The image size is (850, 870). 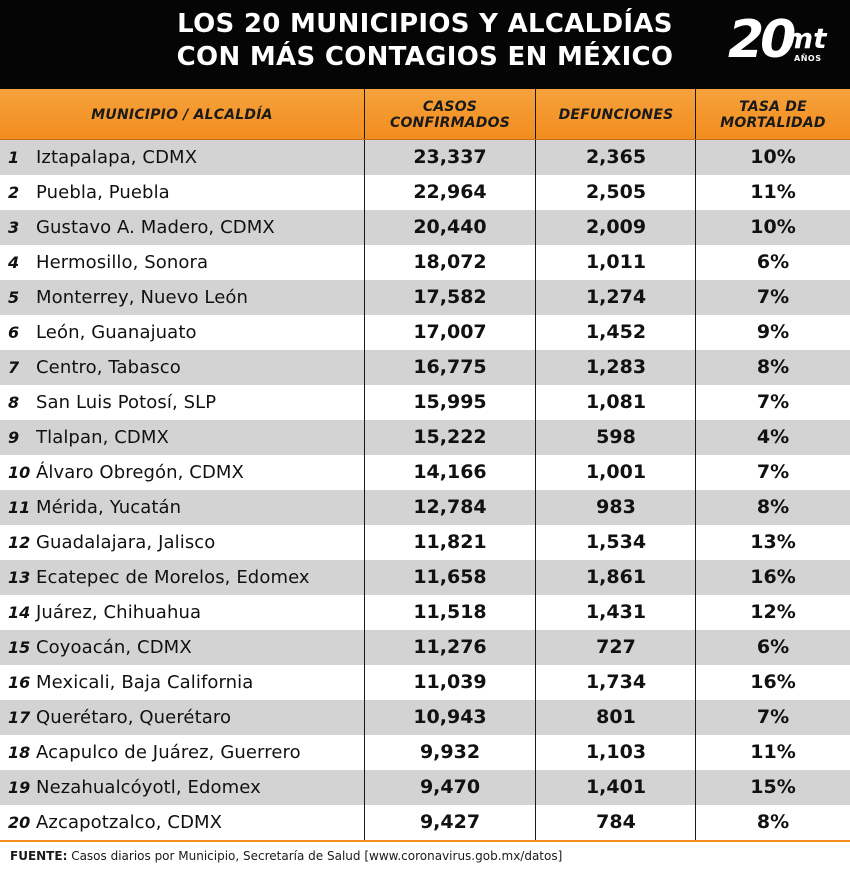 I want to click on row-rank: 9, so click(x=14, y=437).